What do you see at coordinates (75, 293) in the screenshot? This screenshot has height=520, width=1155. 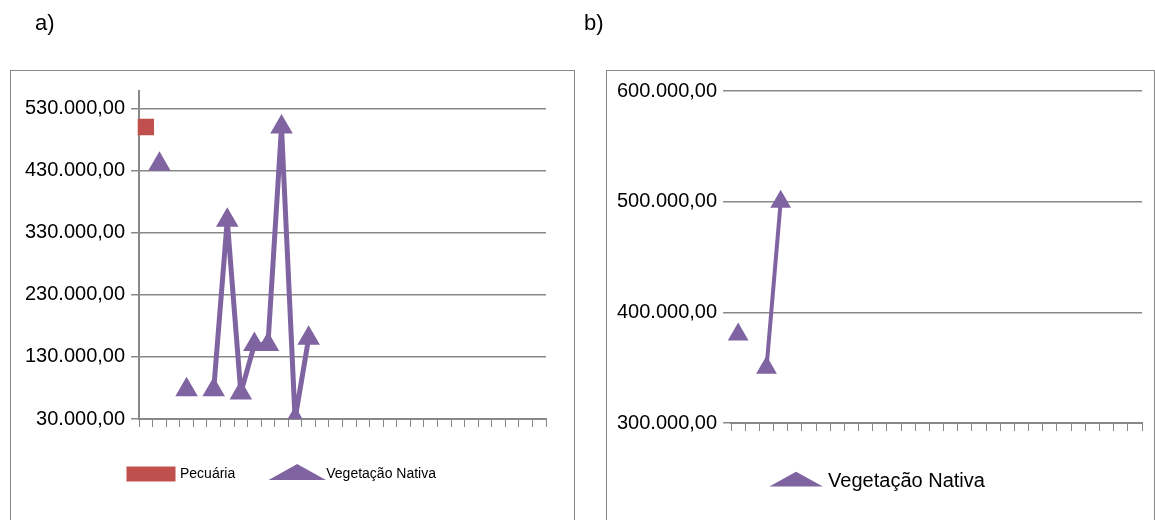 I see `y-tick-label: 230.000,00` at bounding box center [75, 293].